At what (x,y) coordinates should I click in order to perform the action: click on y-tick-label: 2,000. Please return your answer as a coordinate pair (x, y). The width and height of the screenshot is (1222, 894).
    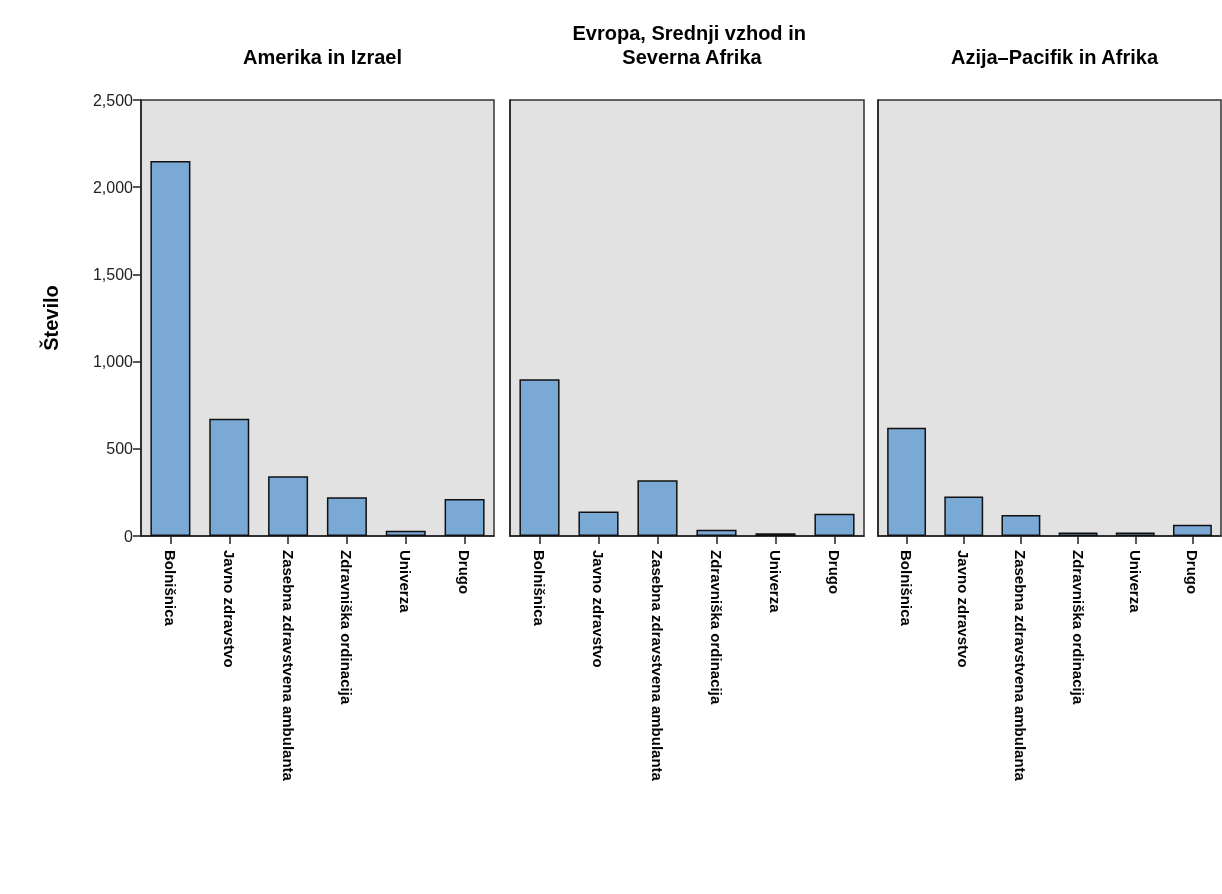
    Looking at the image, I should click on (113, 187).